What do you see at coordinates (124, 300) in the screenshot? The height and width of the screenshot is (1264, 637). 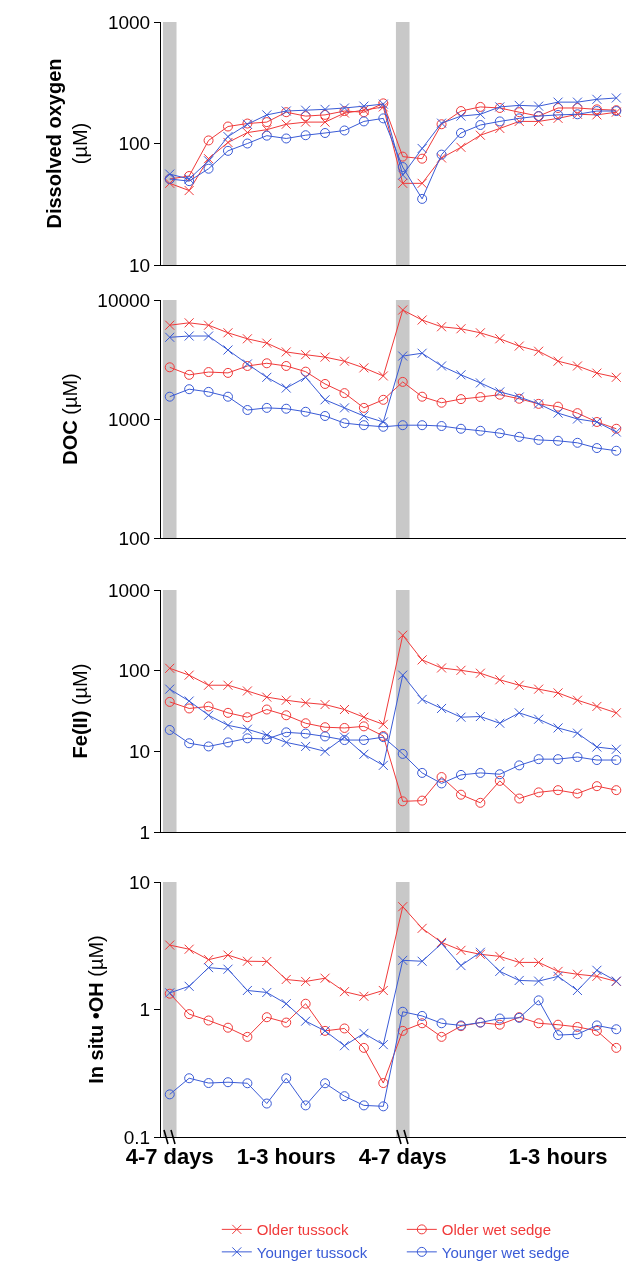 I see `y-tick-label: 10000` at bounding box center [124, 300].